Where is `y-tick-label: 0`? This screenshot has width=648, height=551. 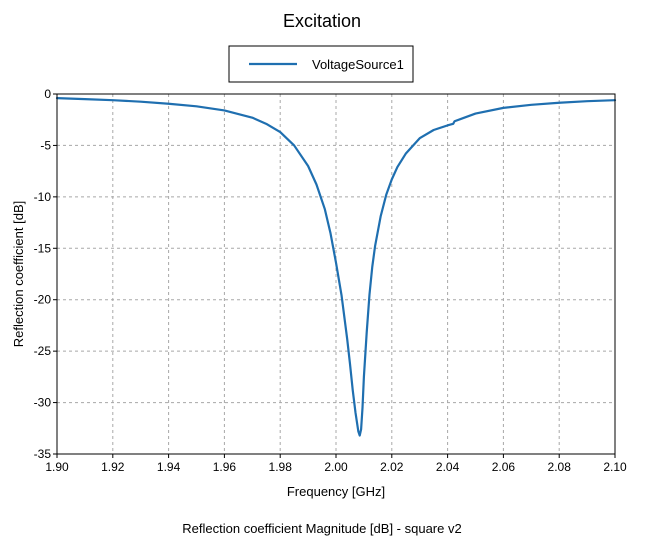 y-tick-label: 0 is located at coordinates (47, 94).